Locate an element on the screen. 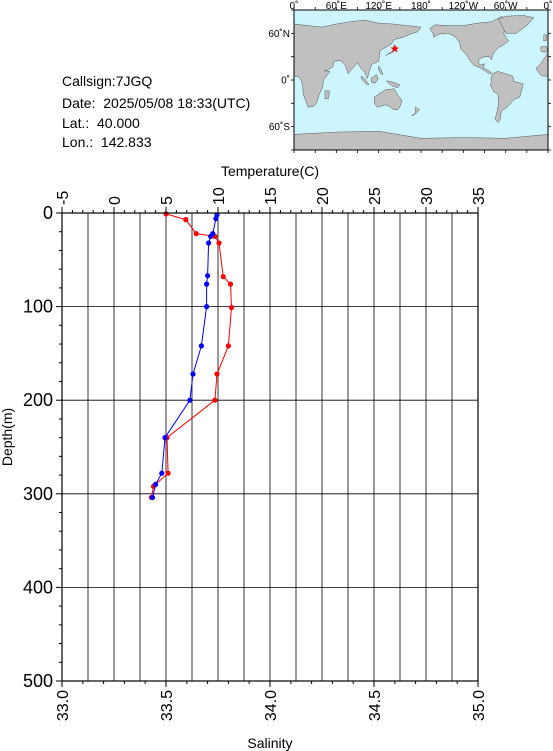  salinity-tick-label: 33.5 is located at coordinates (167, 705).